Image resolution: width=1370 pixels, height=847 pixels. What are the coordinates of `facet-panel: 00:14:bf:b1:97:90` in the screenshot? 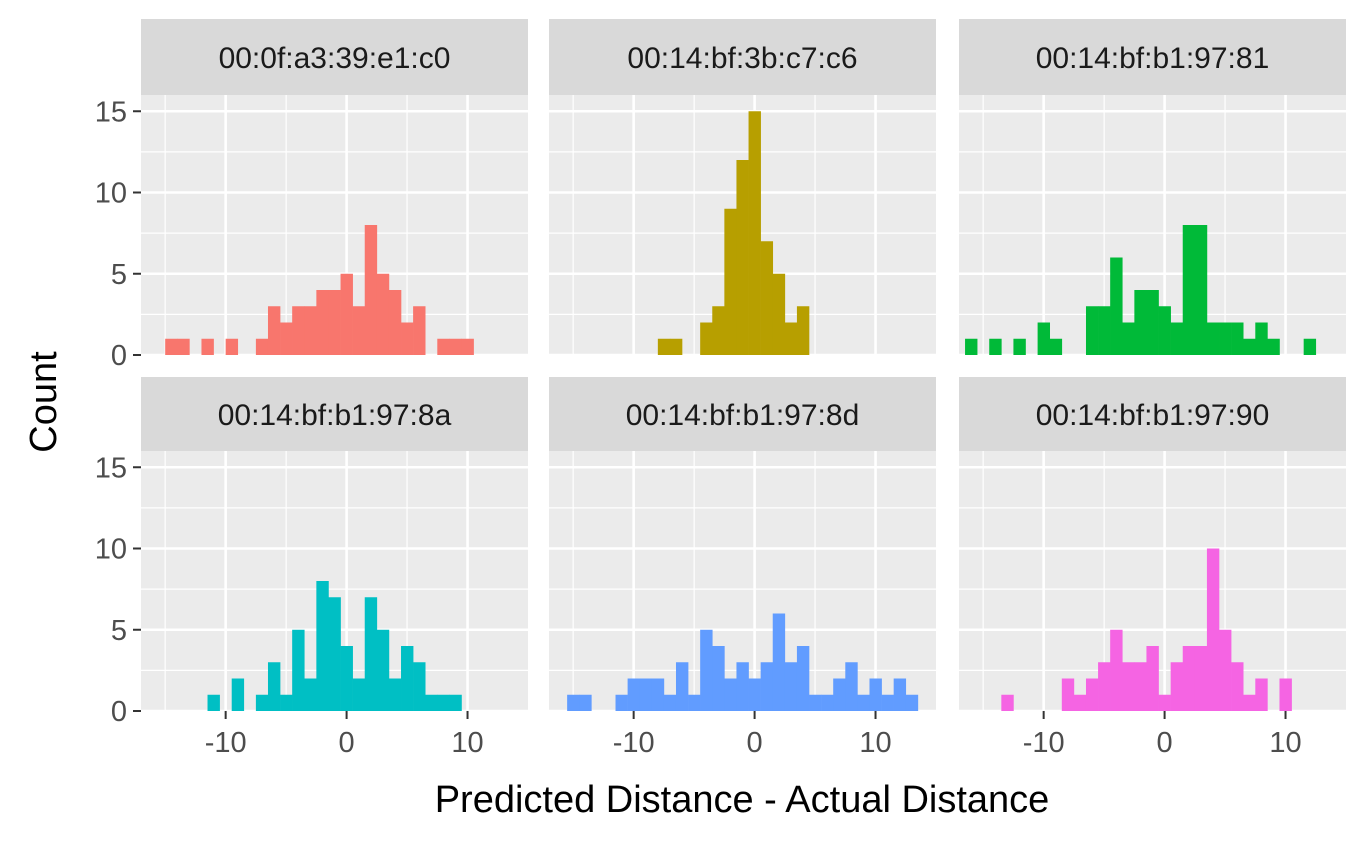 It's located at (1152, 545).